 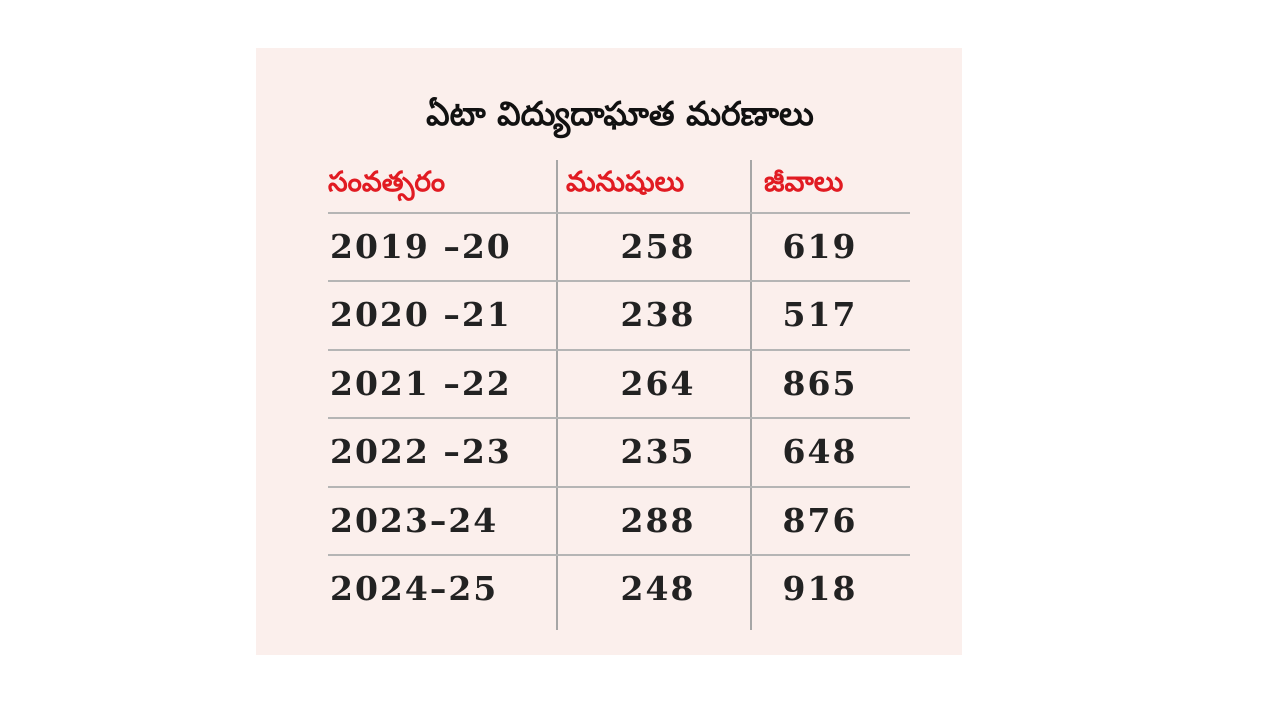 I want to click on year-cell: 2024–25, so click(x=414, y=588).